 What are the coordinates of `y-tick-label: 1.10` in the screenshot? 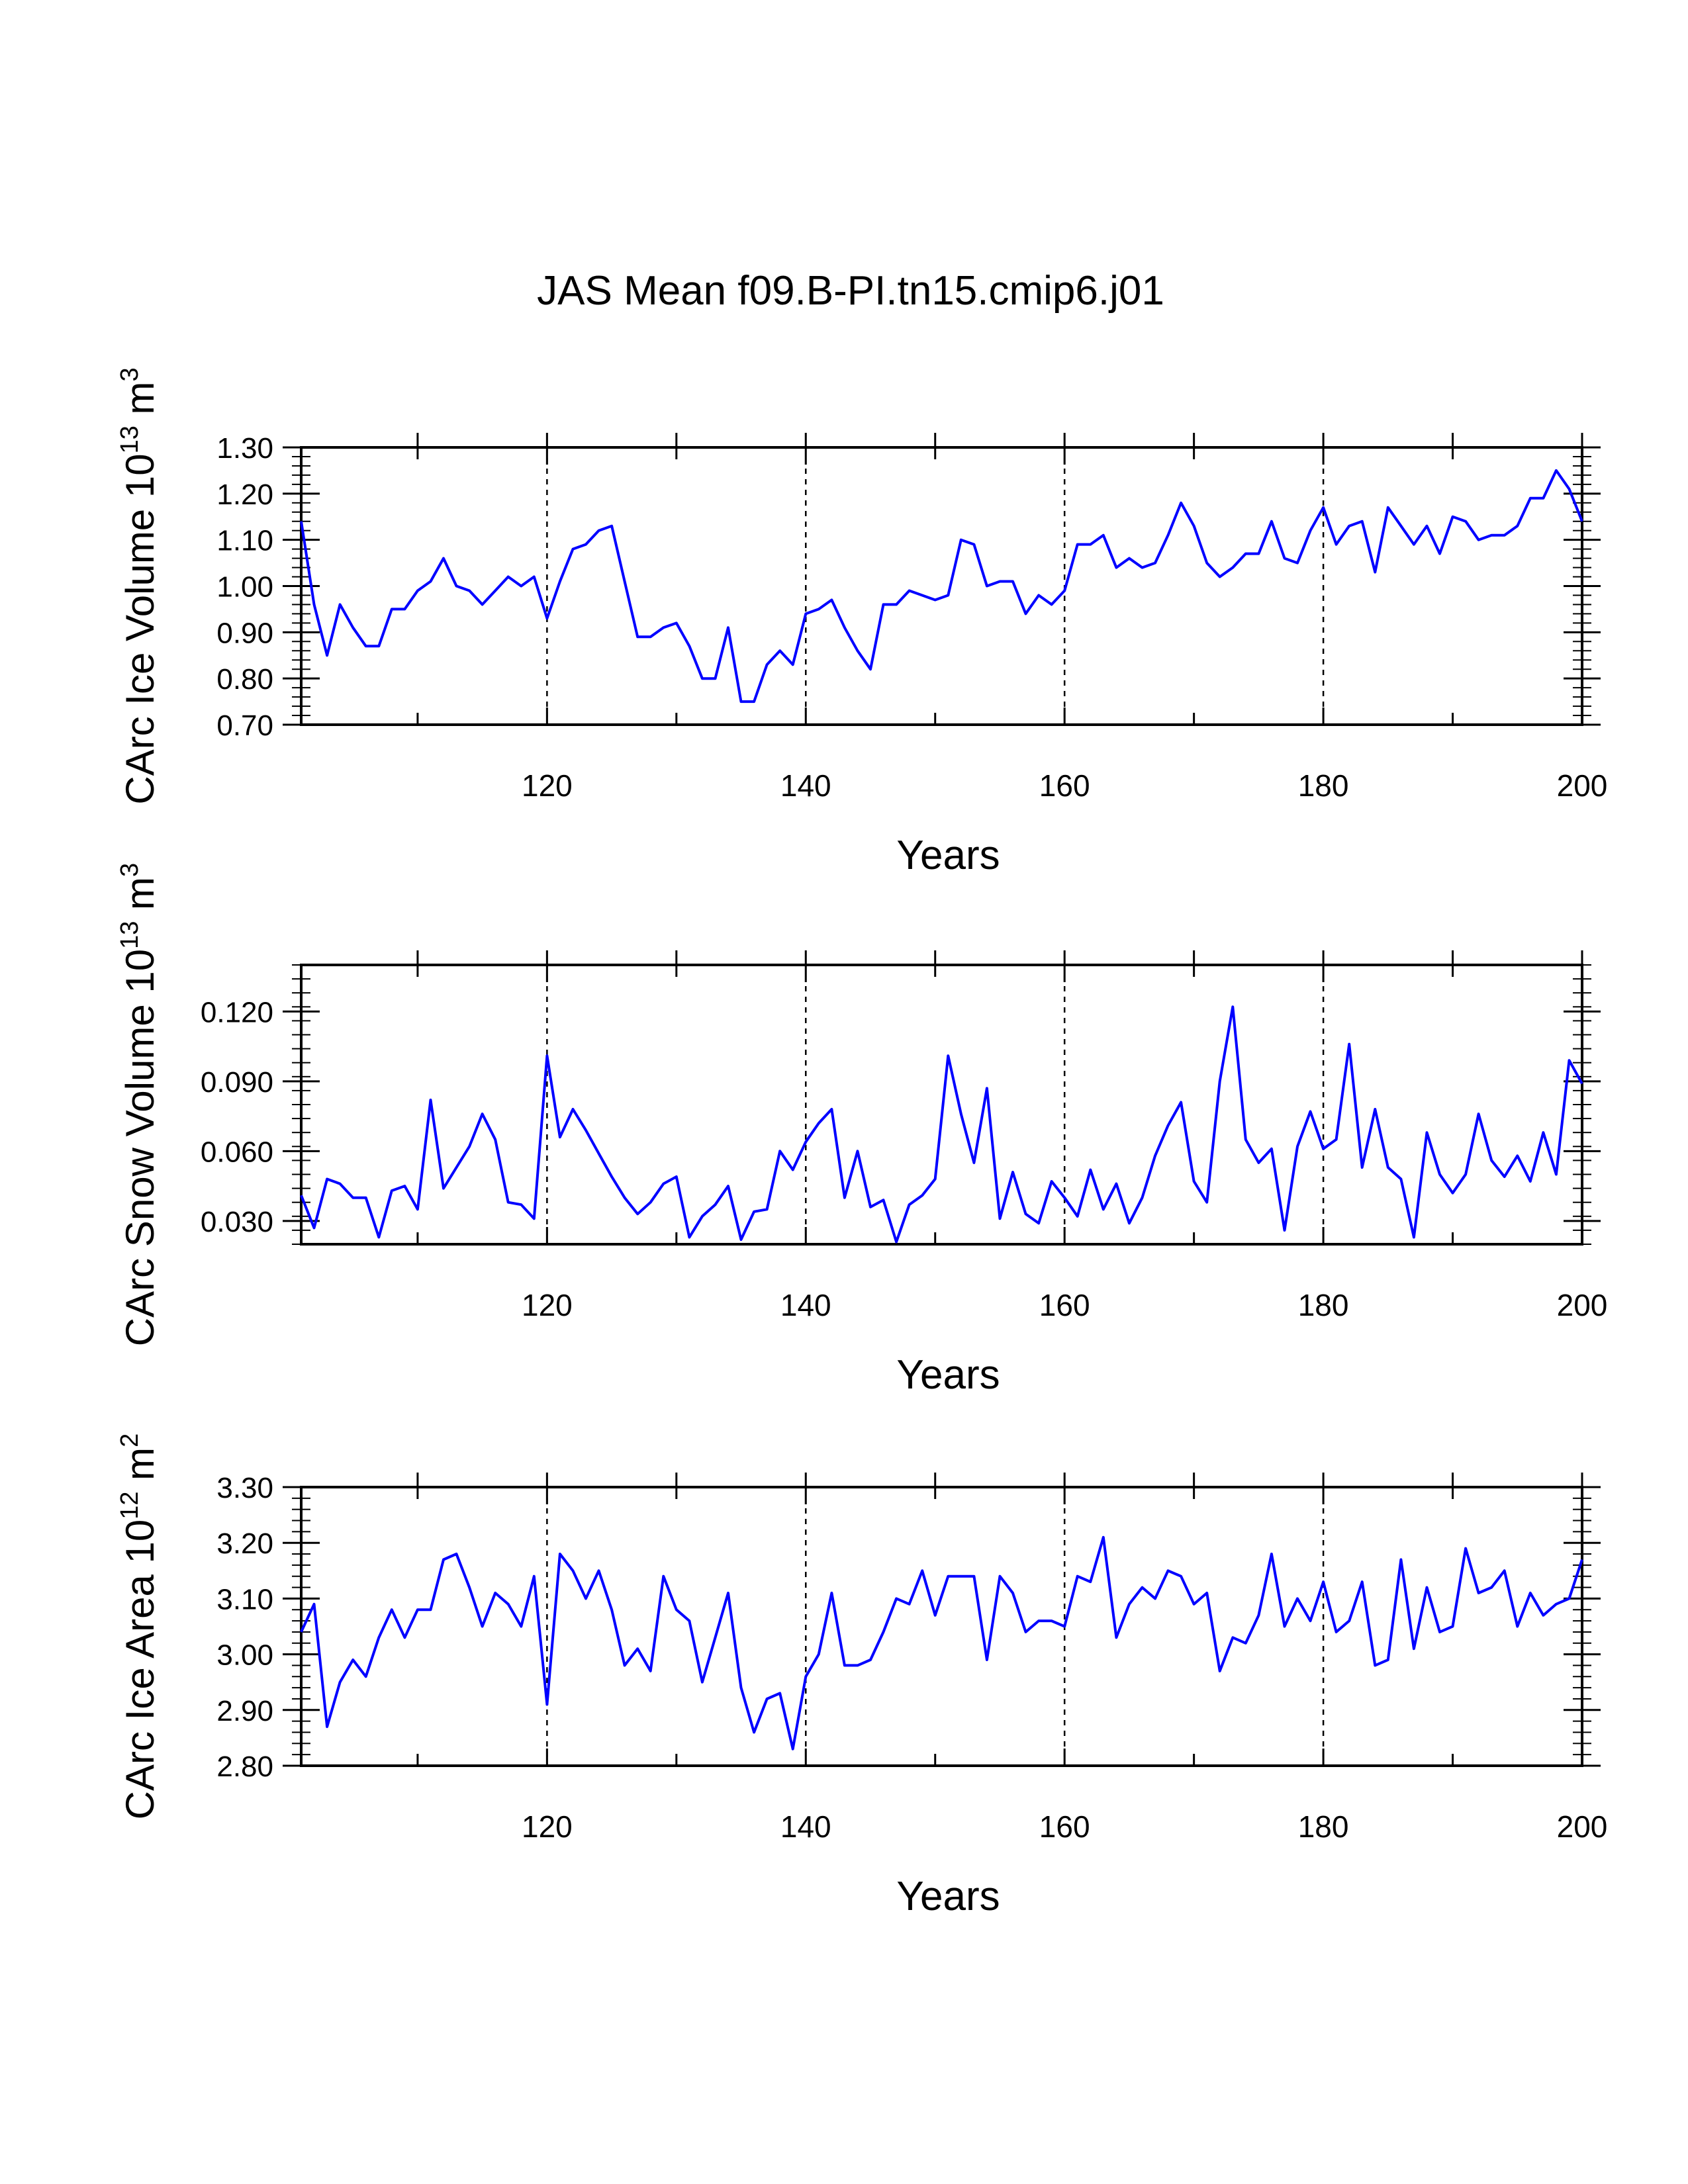 It's located at (244, 541).